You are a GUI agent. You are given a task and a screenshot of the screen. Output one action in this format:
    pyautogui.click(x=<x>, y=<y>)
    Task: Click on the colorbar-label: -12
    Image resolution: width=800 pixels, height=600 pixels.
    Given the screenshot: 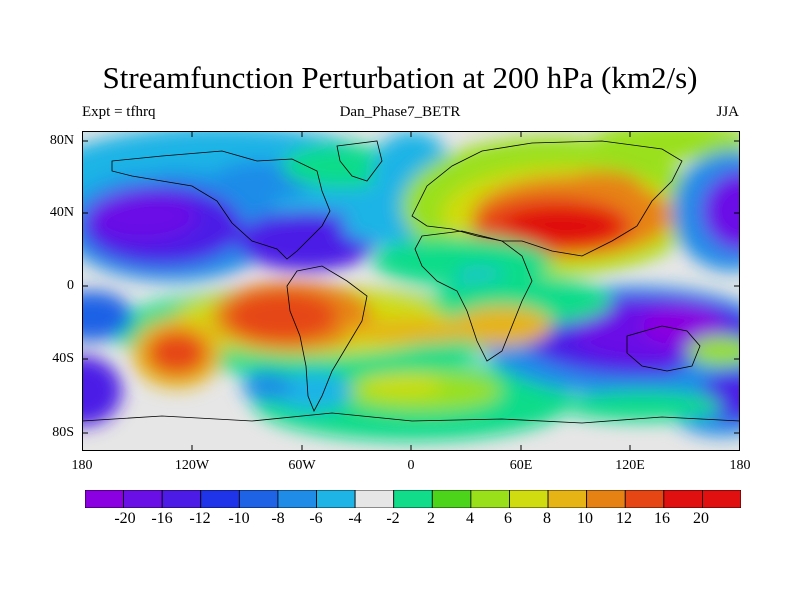 What is the action you would take?
    pyautogui.click(x=200, y=518)
    